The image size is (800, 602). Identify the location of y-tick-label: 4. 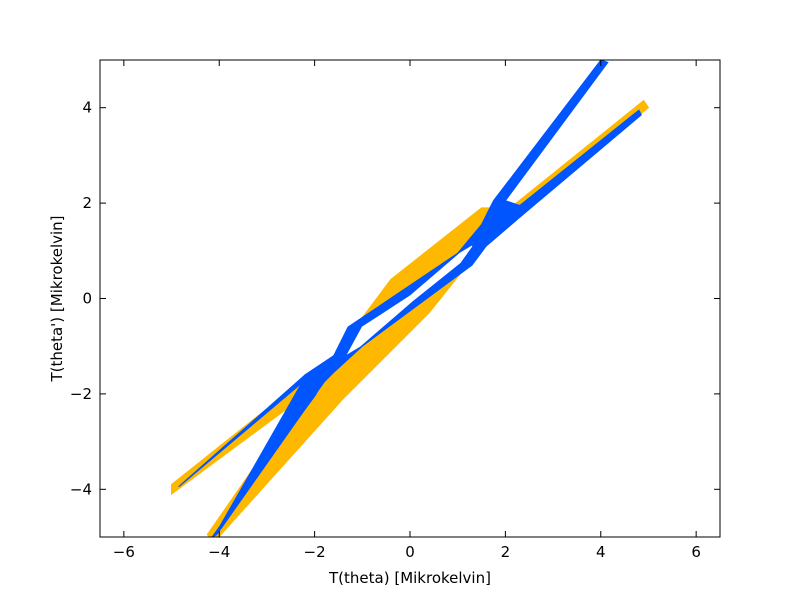
(87, 108).